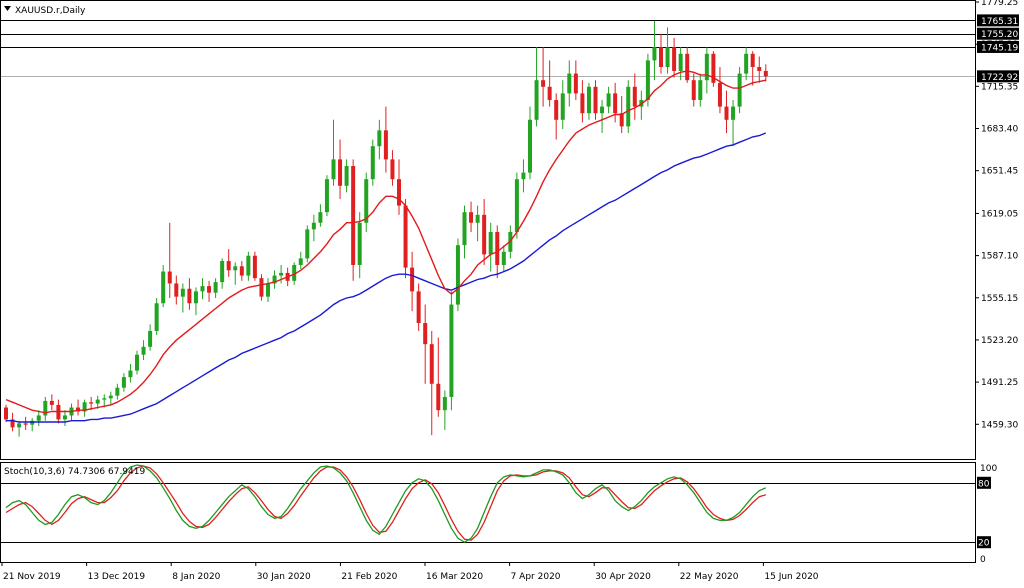 This screenshot has width=1024, height=588. What do you see at coordinates (74, 472) in the screenshot?
I see `stoch-label: Stoch(10,3,6) 74.7306 67.9419` at bounding box center [74, 472].